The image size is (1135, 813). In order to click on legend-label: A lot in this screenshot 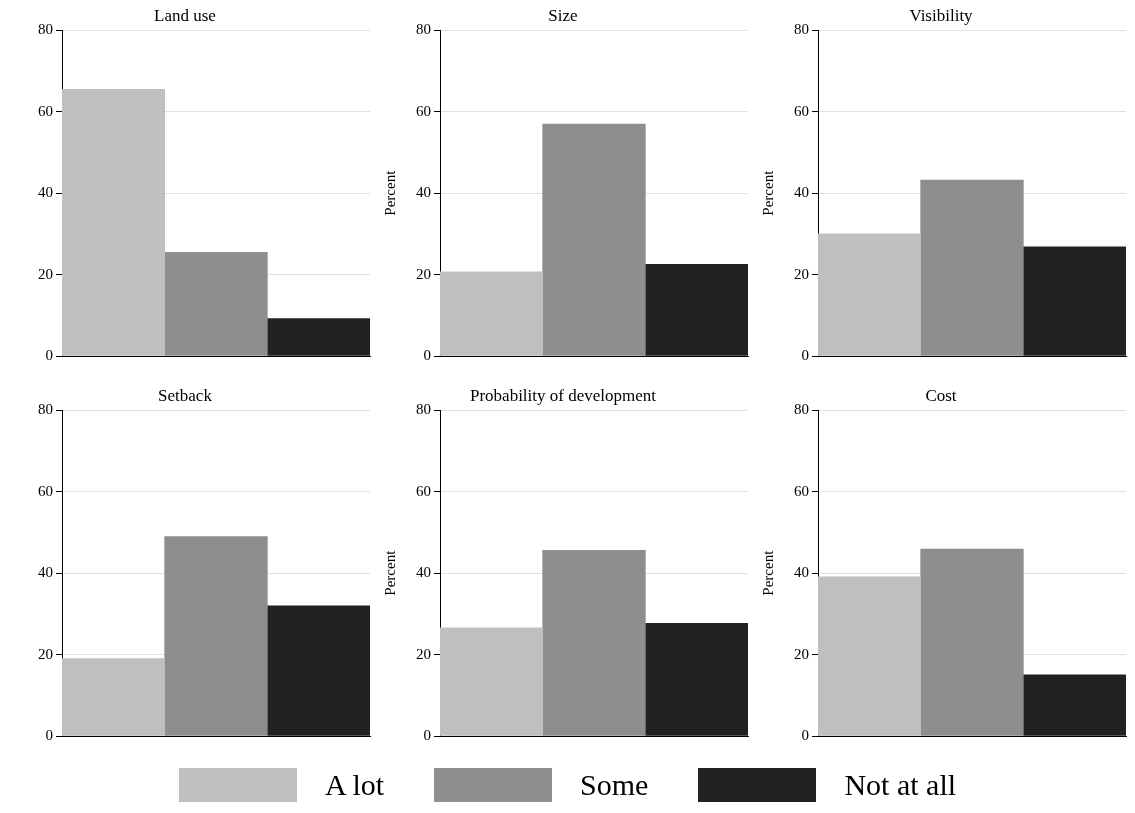, I will do `click(354, 785)`.